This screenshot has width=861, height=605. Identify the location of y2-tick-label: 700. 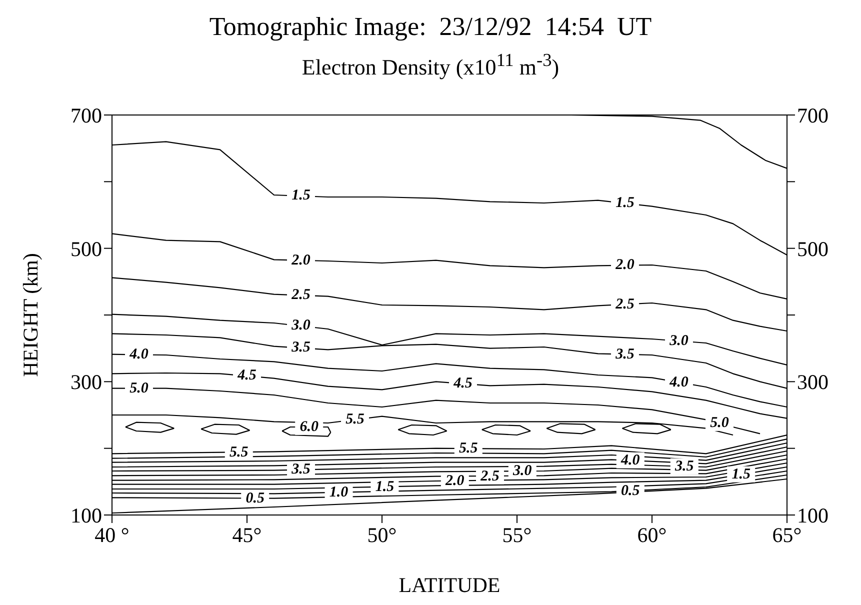
(812, 115).